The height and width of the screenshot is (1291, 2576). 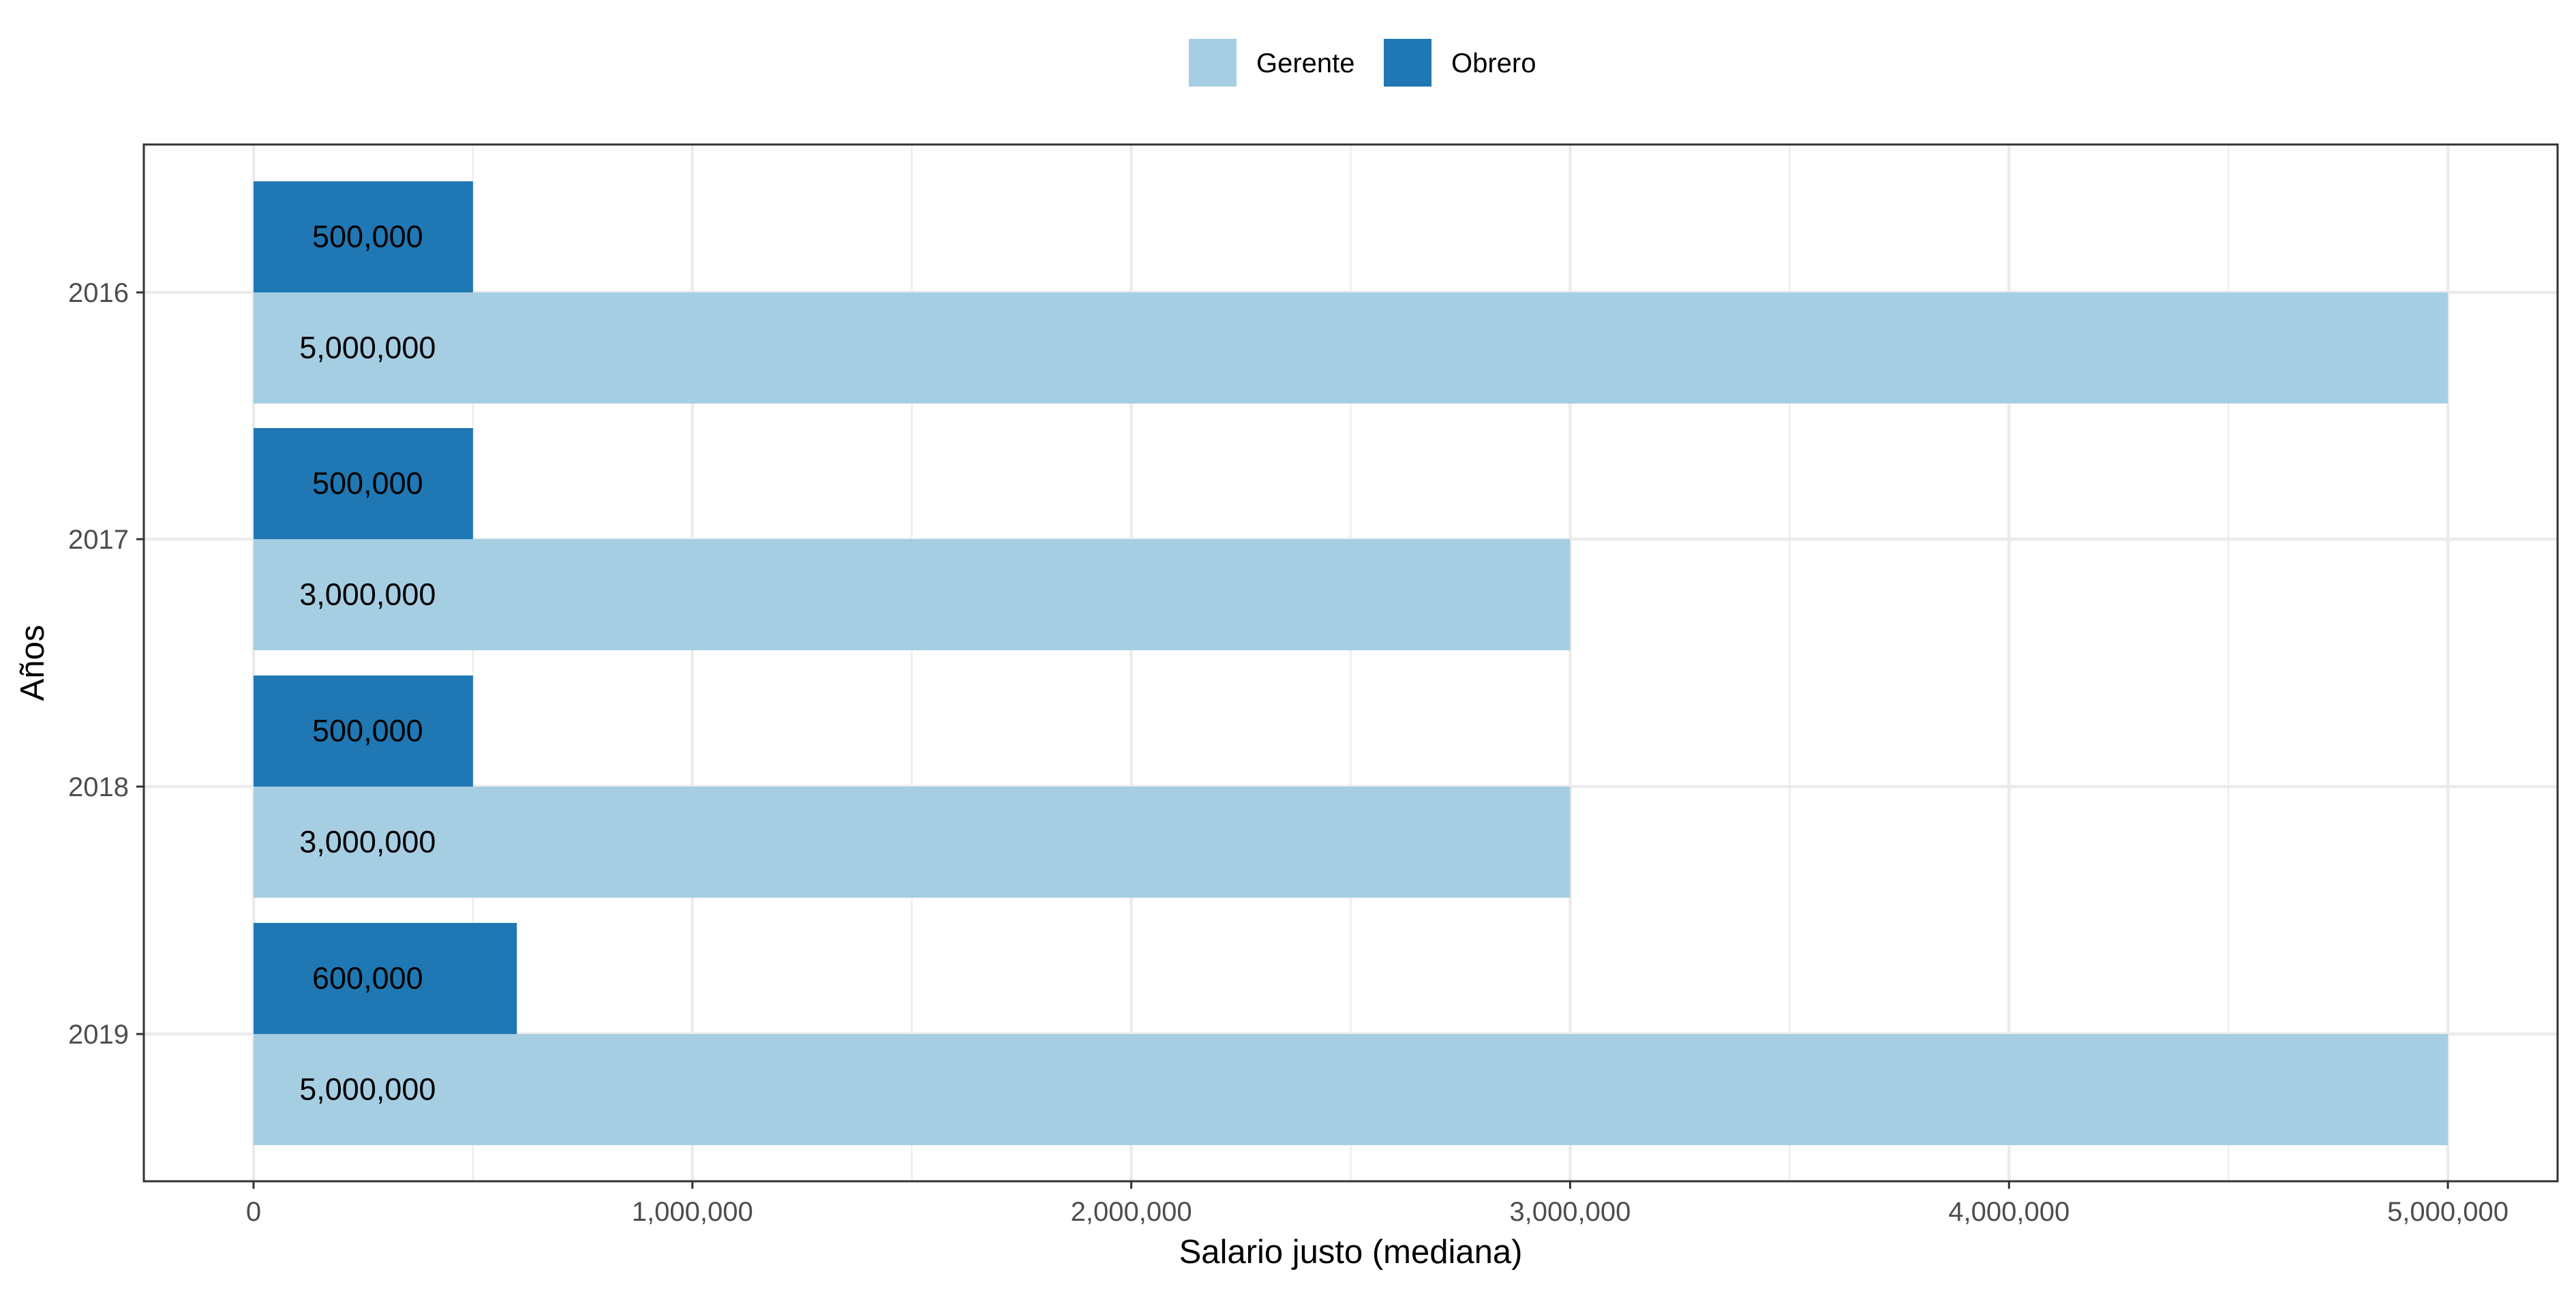 I want to click on legend-label-gerente: Gerente, so click(x=1305, y=63).